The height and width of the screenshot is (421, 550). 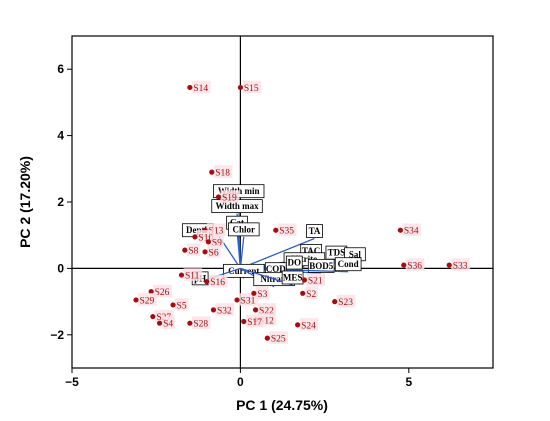 I want to click on sample-label: S18, so click(x=222, y=174).